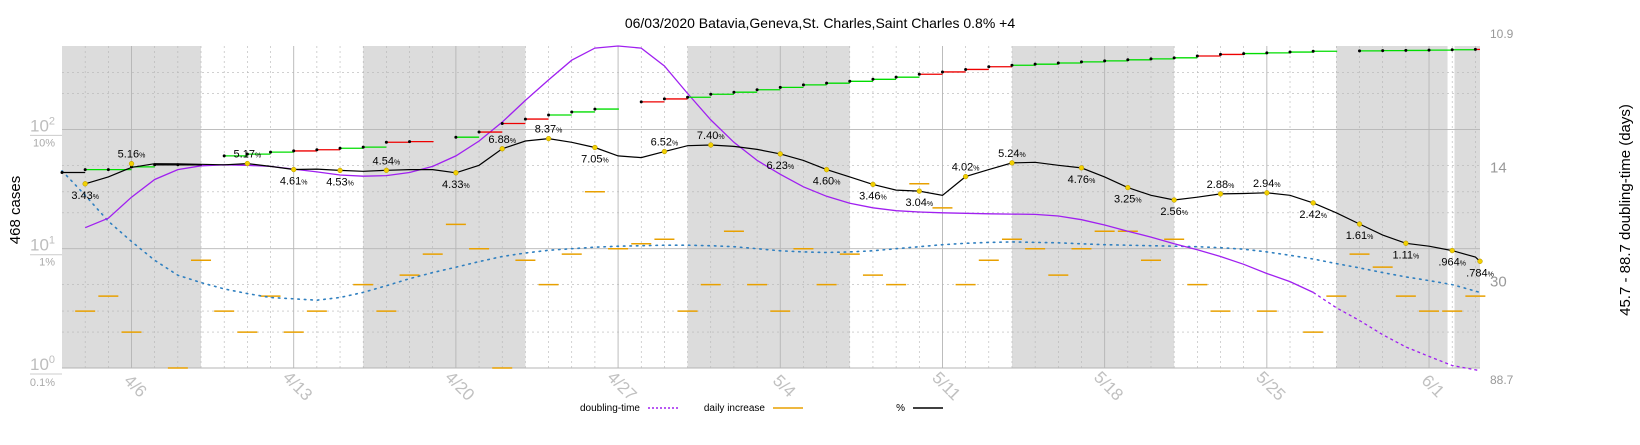 The image size is (1640, 445). I want to click on pct-label: 2.94%, so click(1267, 184).